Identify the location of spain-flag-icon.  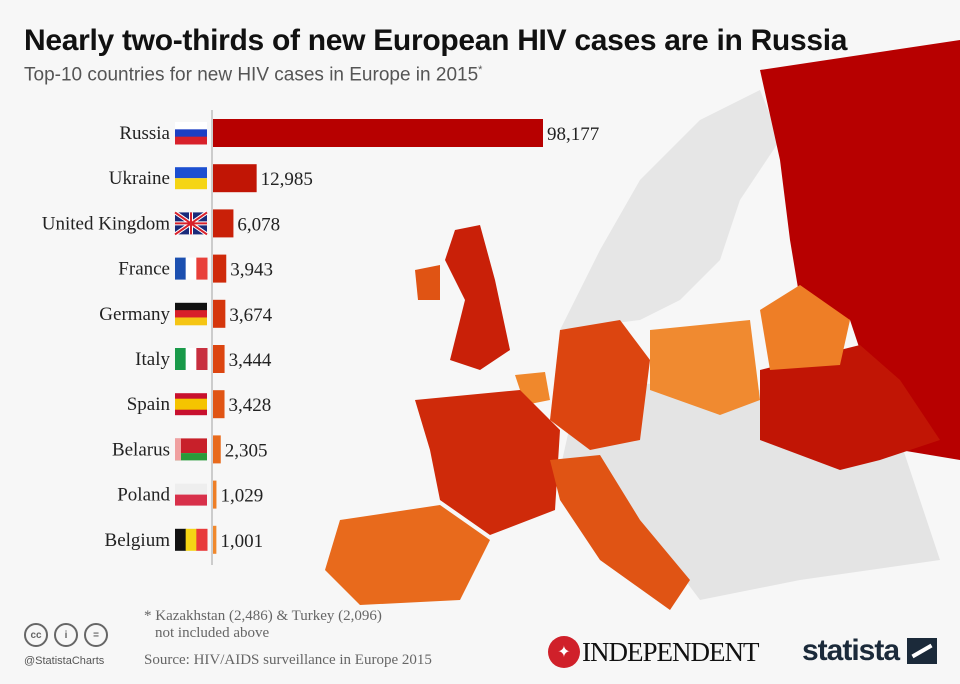
(191, 404).